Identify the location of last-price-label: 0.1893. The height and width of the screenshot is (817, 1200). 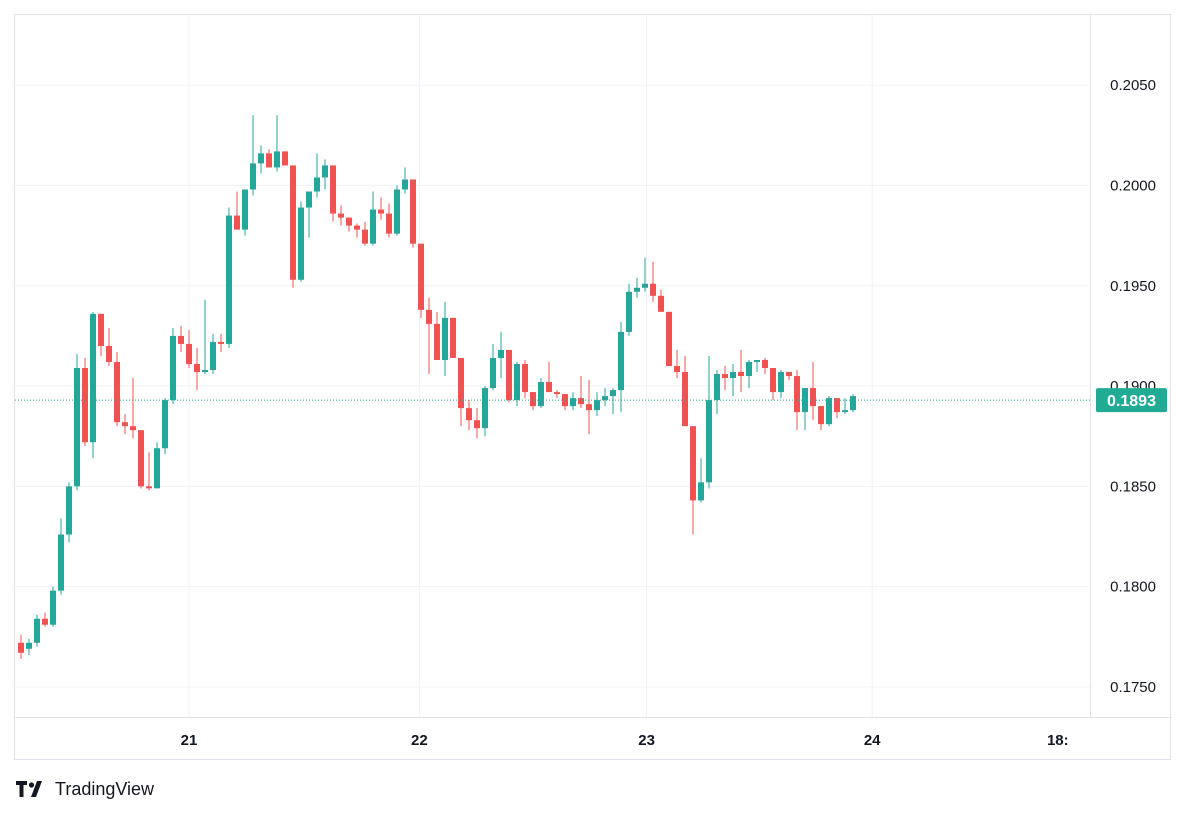
(1131, 400).